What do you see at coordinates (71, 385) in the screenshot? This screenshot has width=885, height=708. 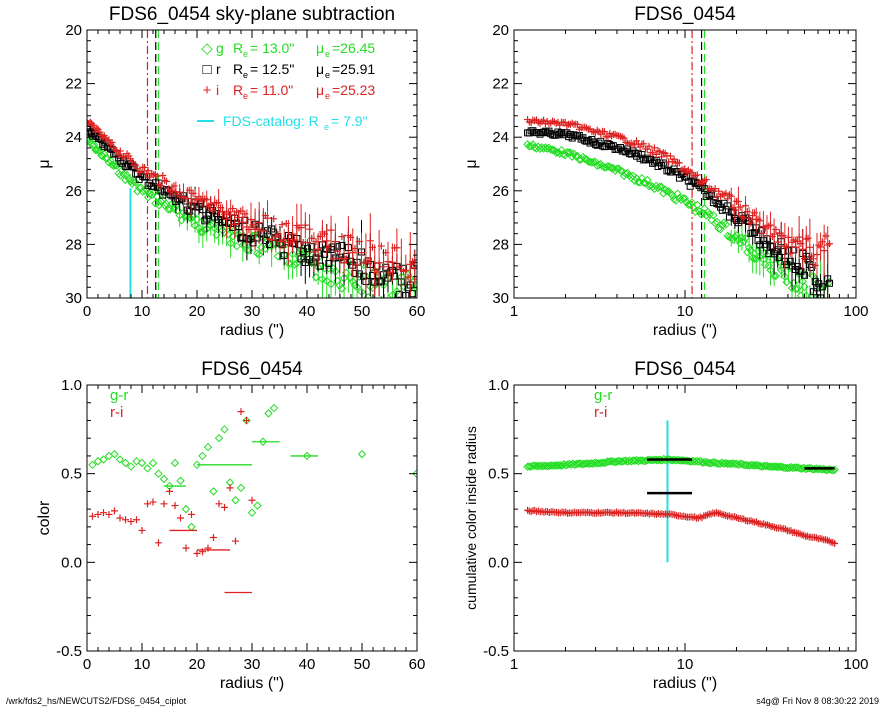 I see `y-tick-label: 1.0` at bounding box center [71, 385].